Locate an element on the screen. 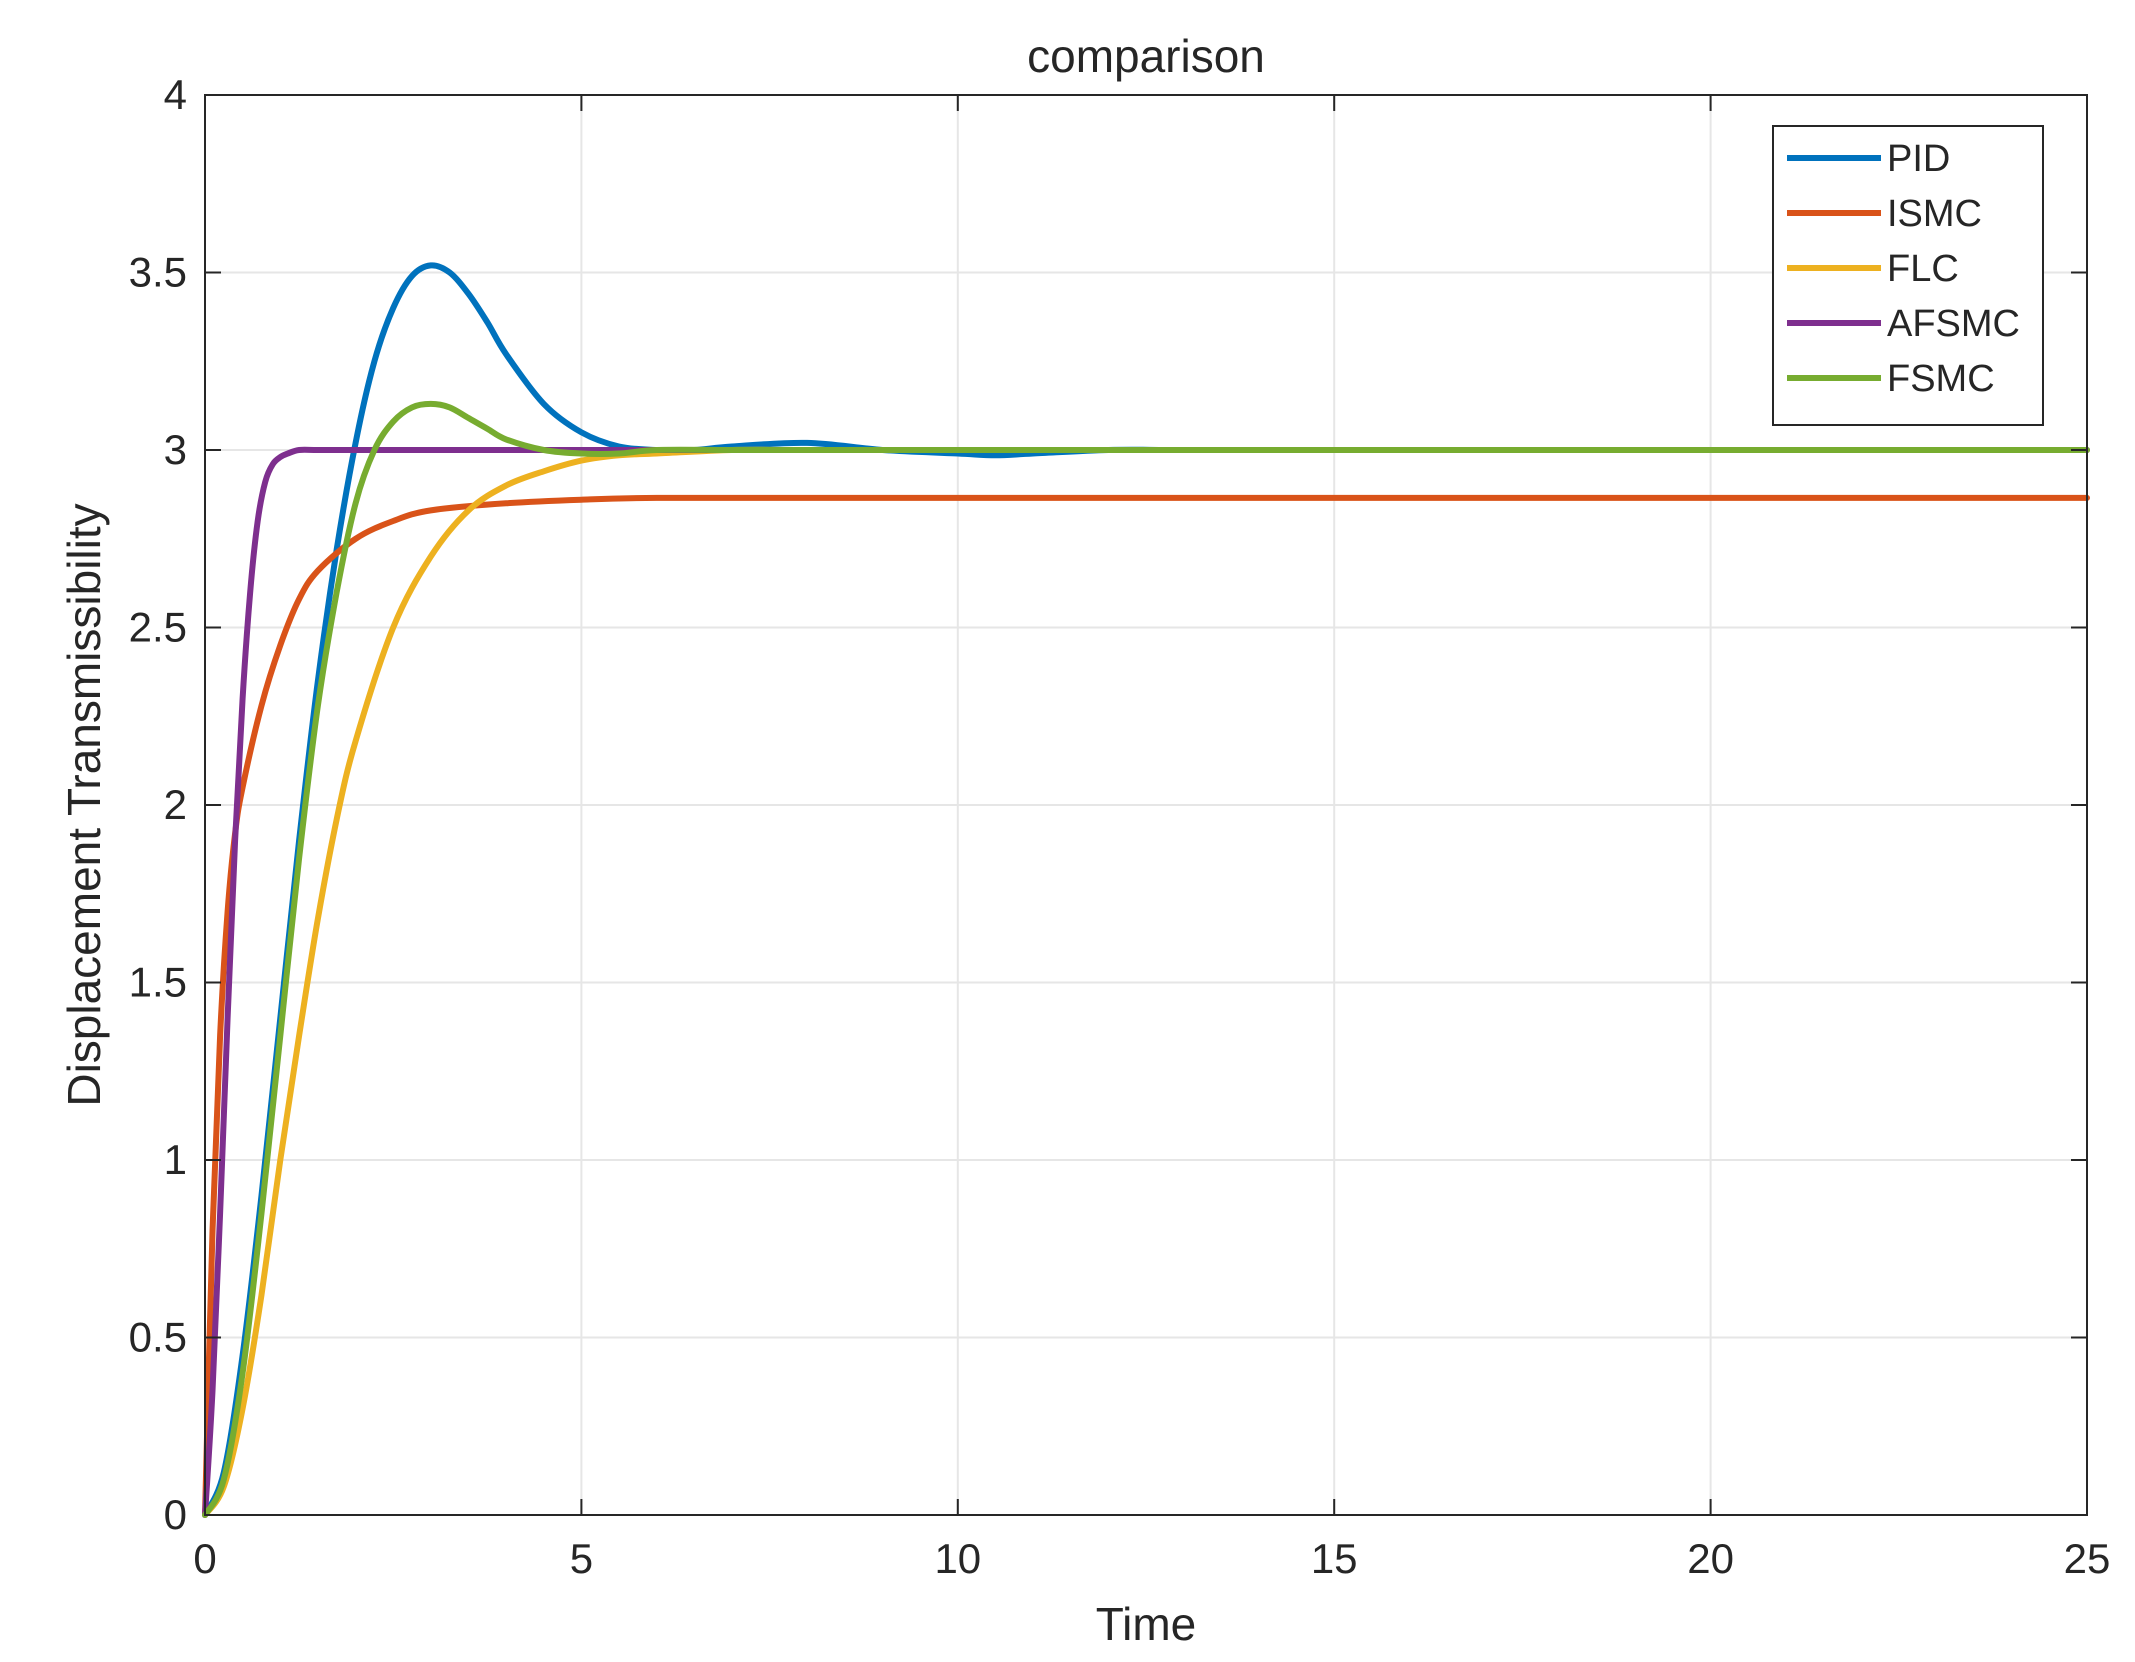  x-tick-label: 0 is located at coordinates (204, 1558).